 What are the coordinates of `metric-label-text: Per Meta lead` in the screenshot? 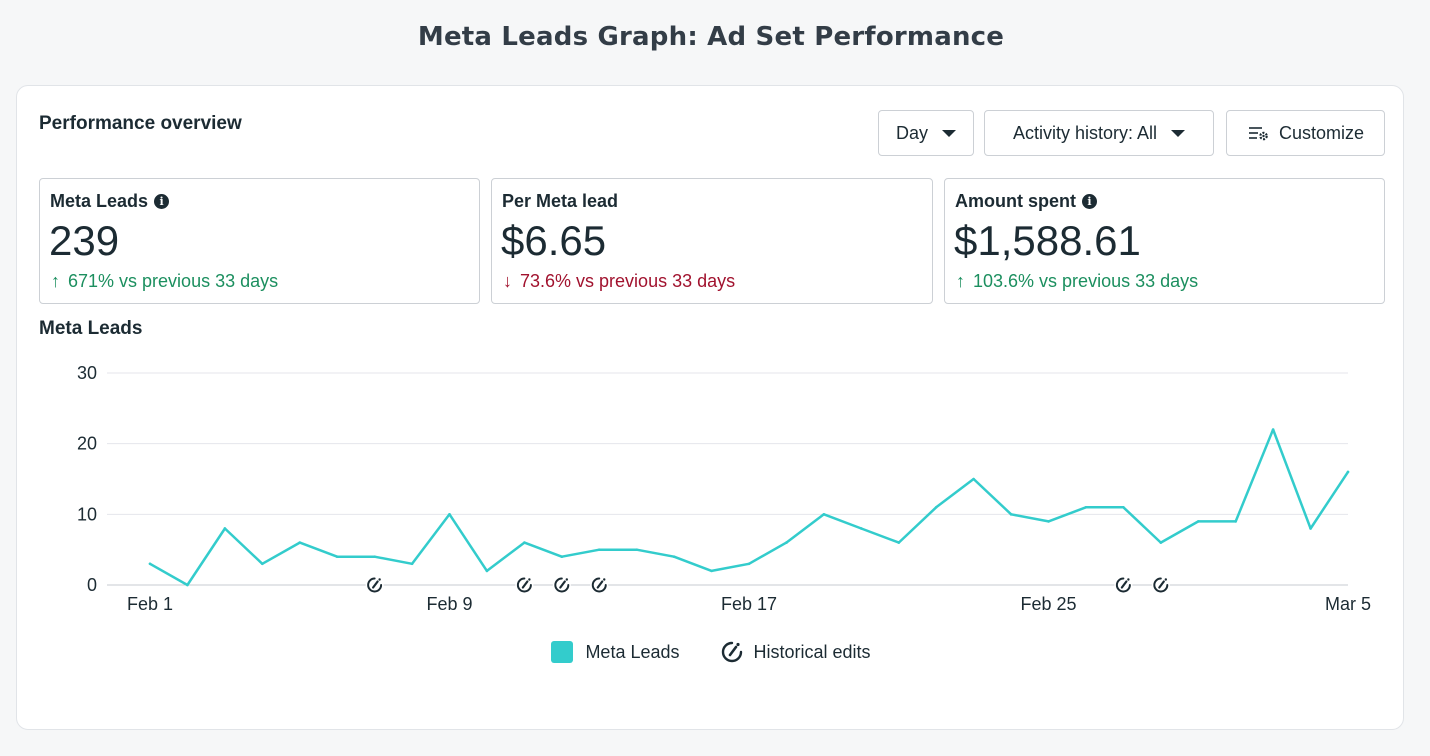 It's located at (560, 201).